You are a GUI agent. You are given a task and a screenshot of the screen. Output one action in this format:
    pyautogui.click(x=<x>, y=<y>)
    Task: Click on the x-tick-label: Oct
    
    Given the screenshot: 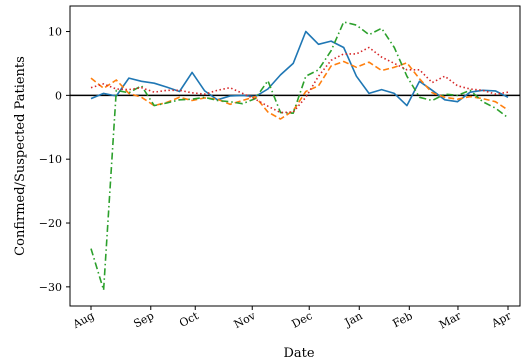 What is the action you would take?
    pyautogui.click(x=189, y=319)
    